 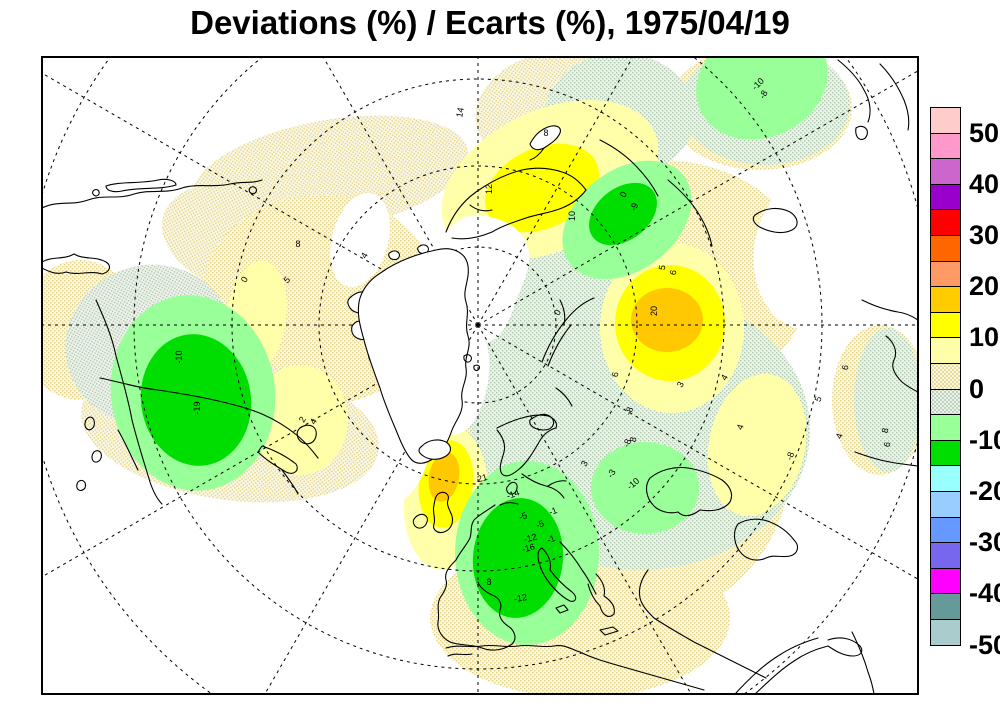 I want to click on station-value-label: -19, so click(x=197, y=407).